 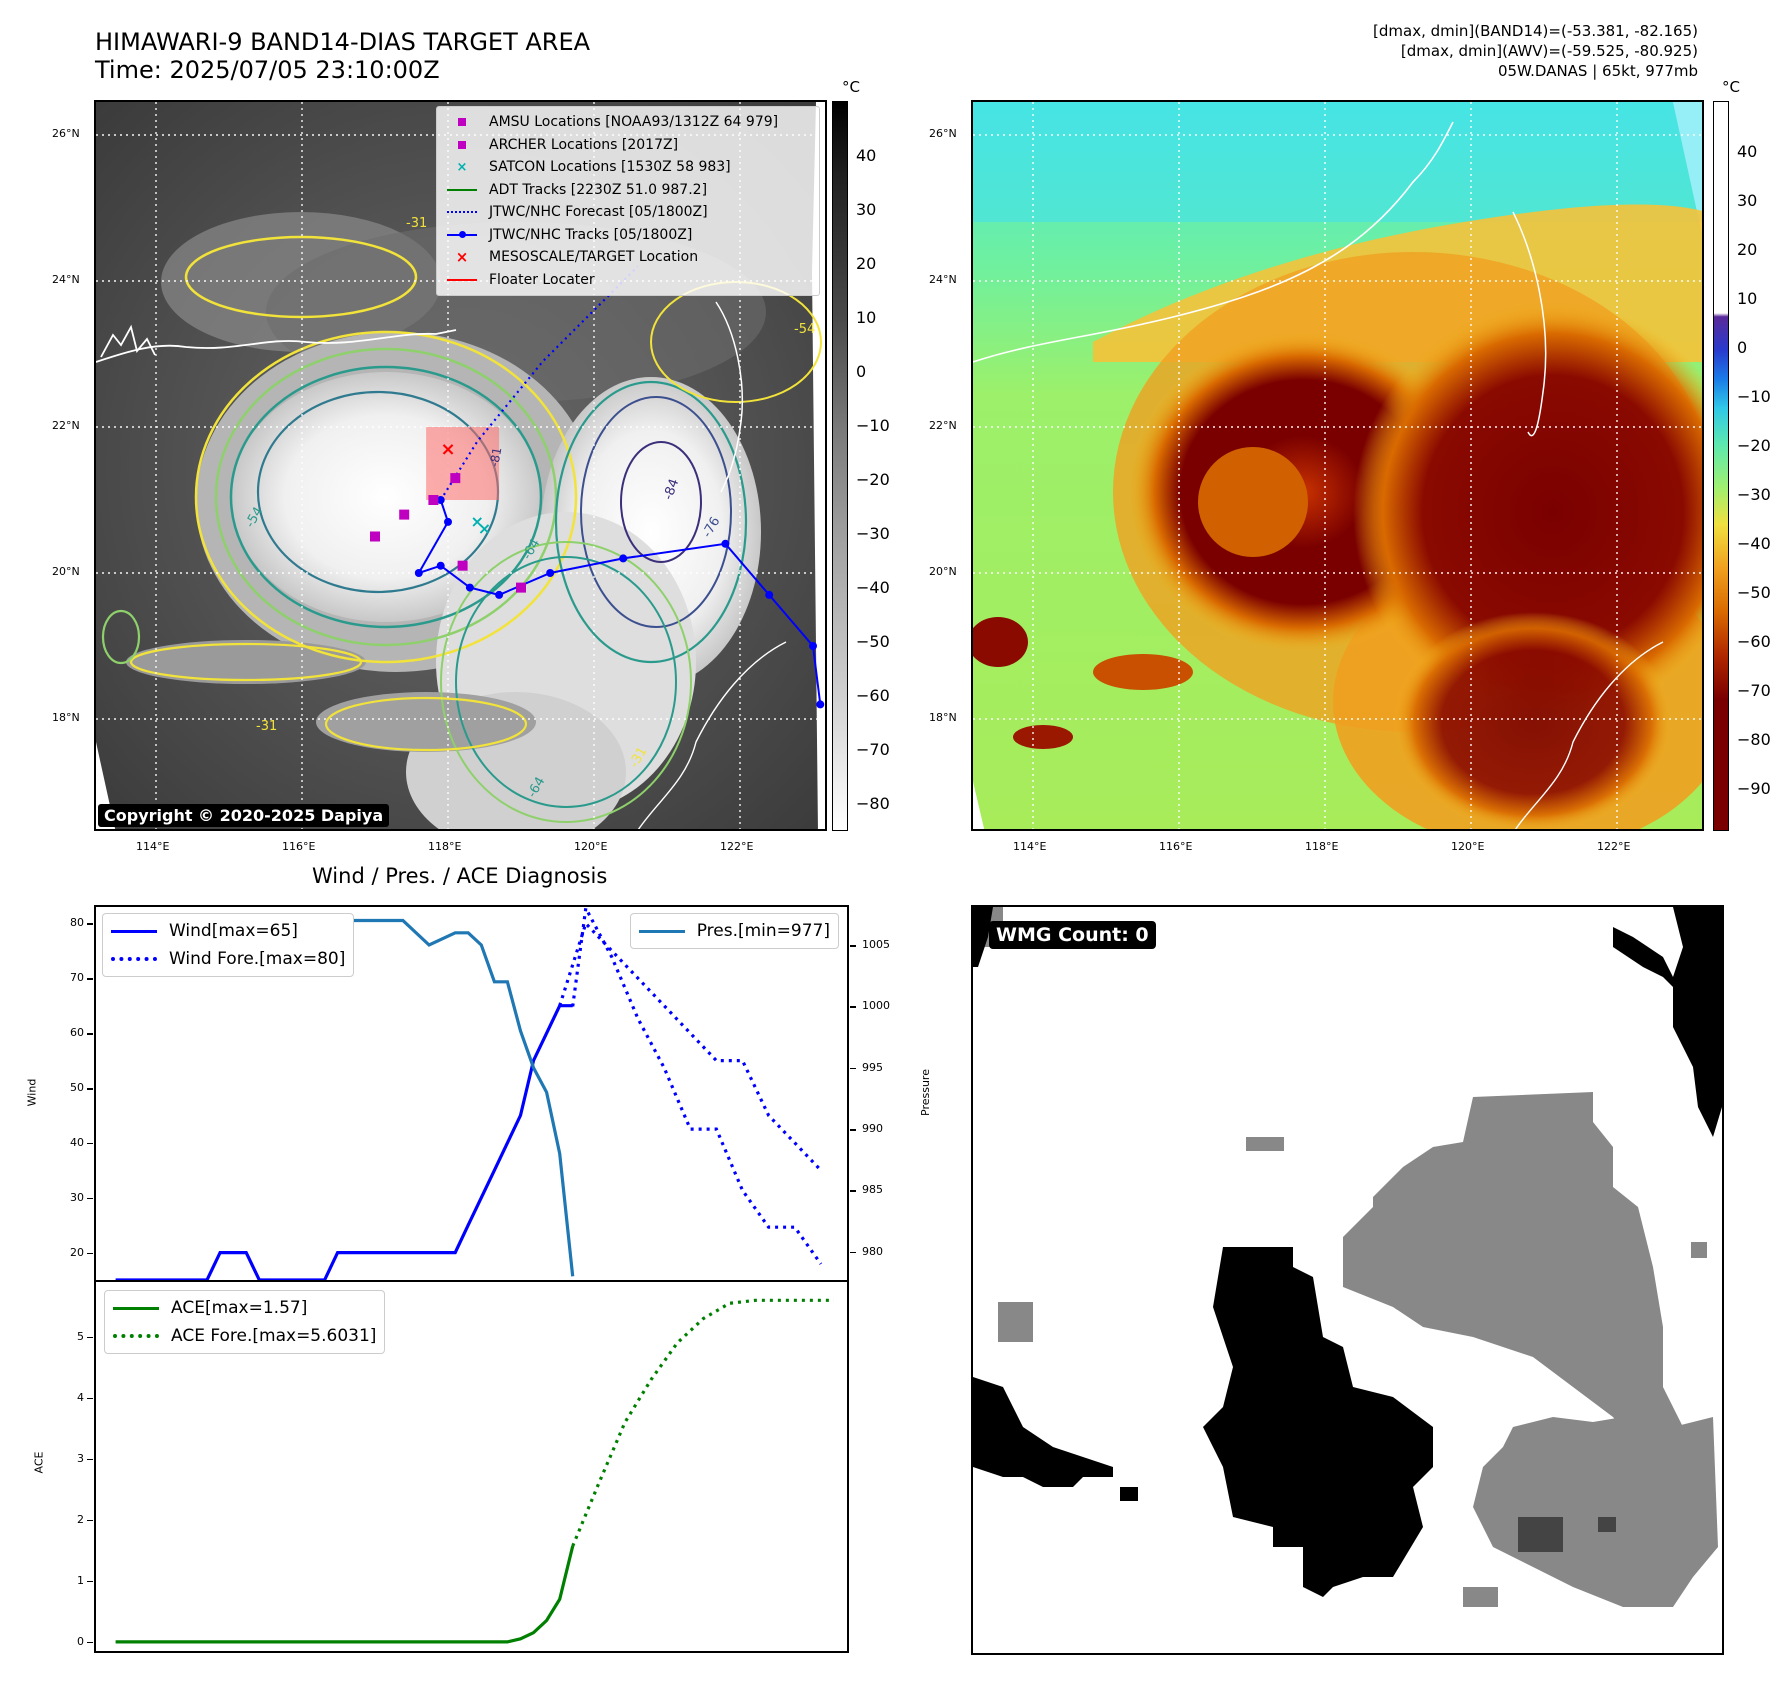 What do you see at coordinates (1597, 71) in the screenshot?
I see `info-storm: 05W.DANAS | 65kt, 977mb` at bounding box center [1597, 71].